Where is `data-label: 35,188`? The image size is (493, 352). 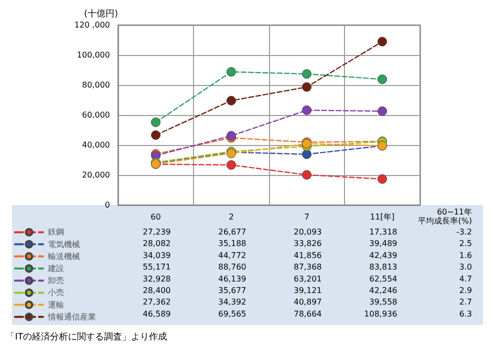
data-label: 35,188 is located at coordinates (232, 243).